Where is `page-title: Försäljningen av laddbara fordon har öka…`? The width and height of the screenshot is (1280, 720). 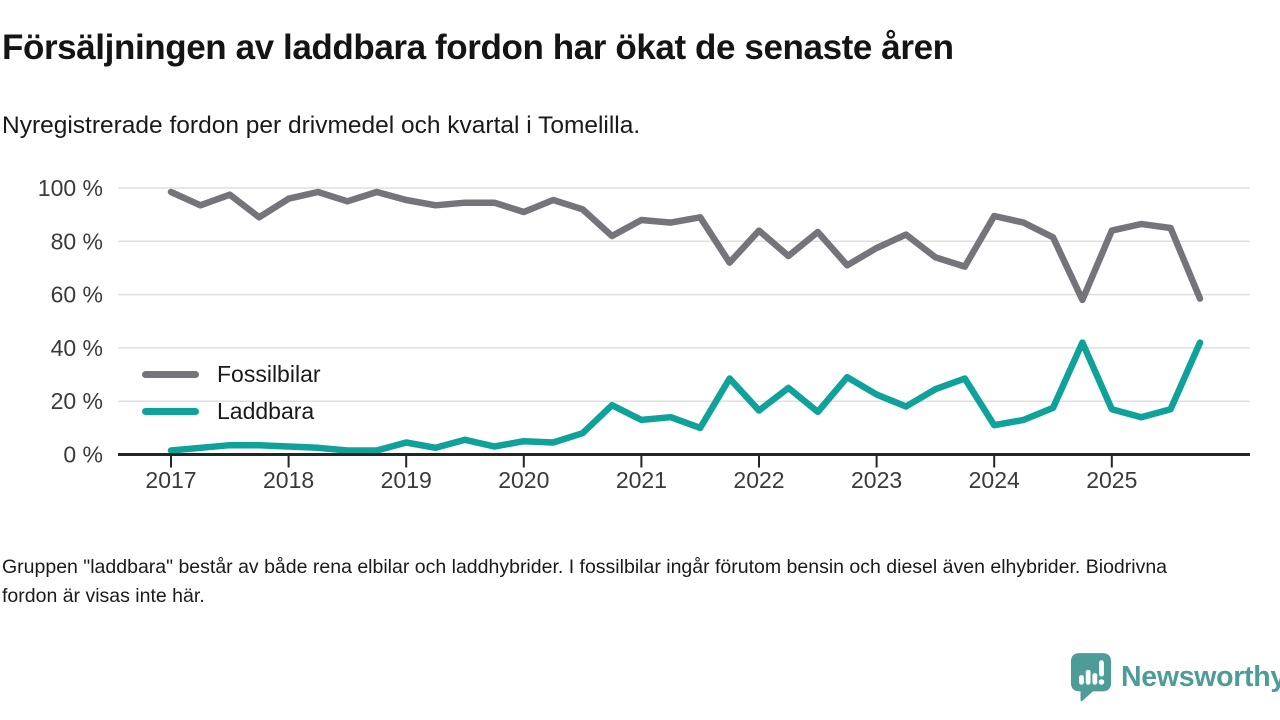 page-title: Försäljningen av laddbara fordon har öka… is located at coordinates (478, 47).